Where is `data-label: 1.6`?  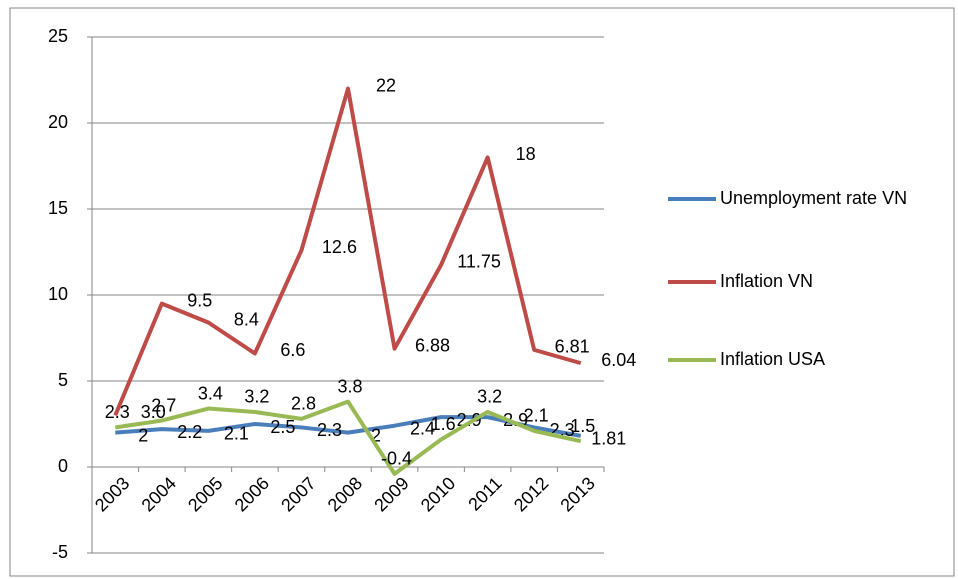
data-label: 1.6 is located at coordinates (443, 424).